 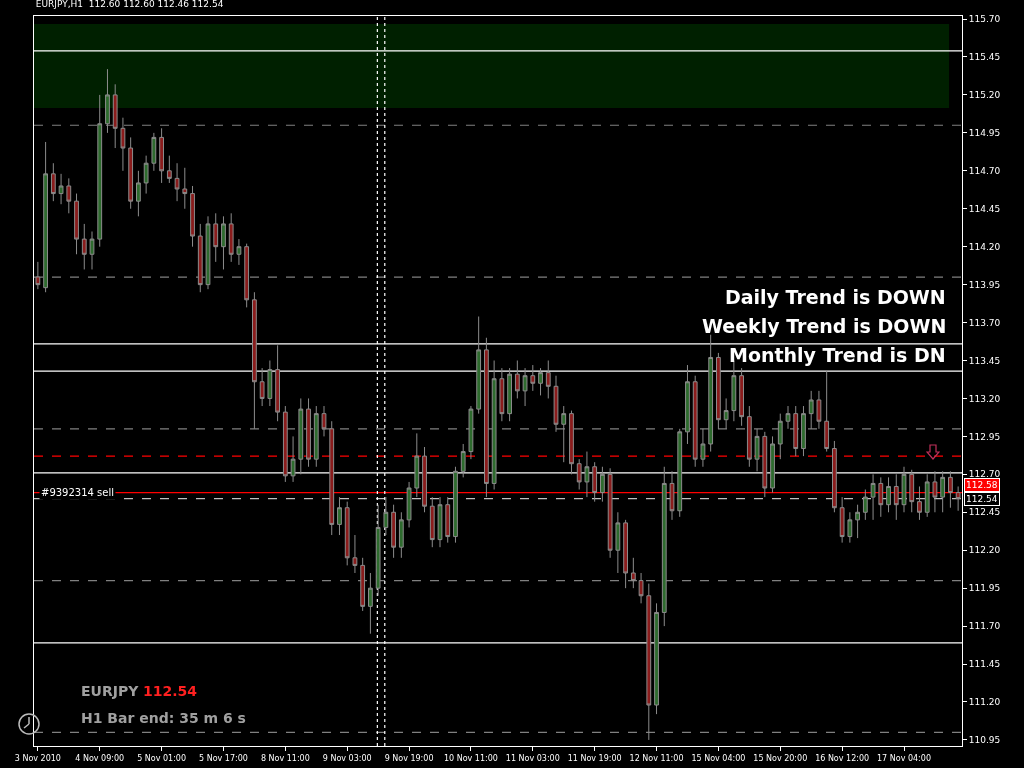 I want to click on x-tick-label: 12 Nov 11:00, so click(x=656, y=758).